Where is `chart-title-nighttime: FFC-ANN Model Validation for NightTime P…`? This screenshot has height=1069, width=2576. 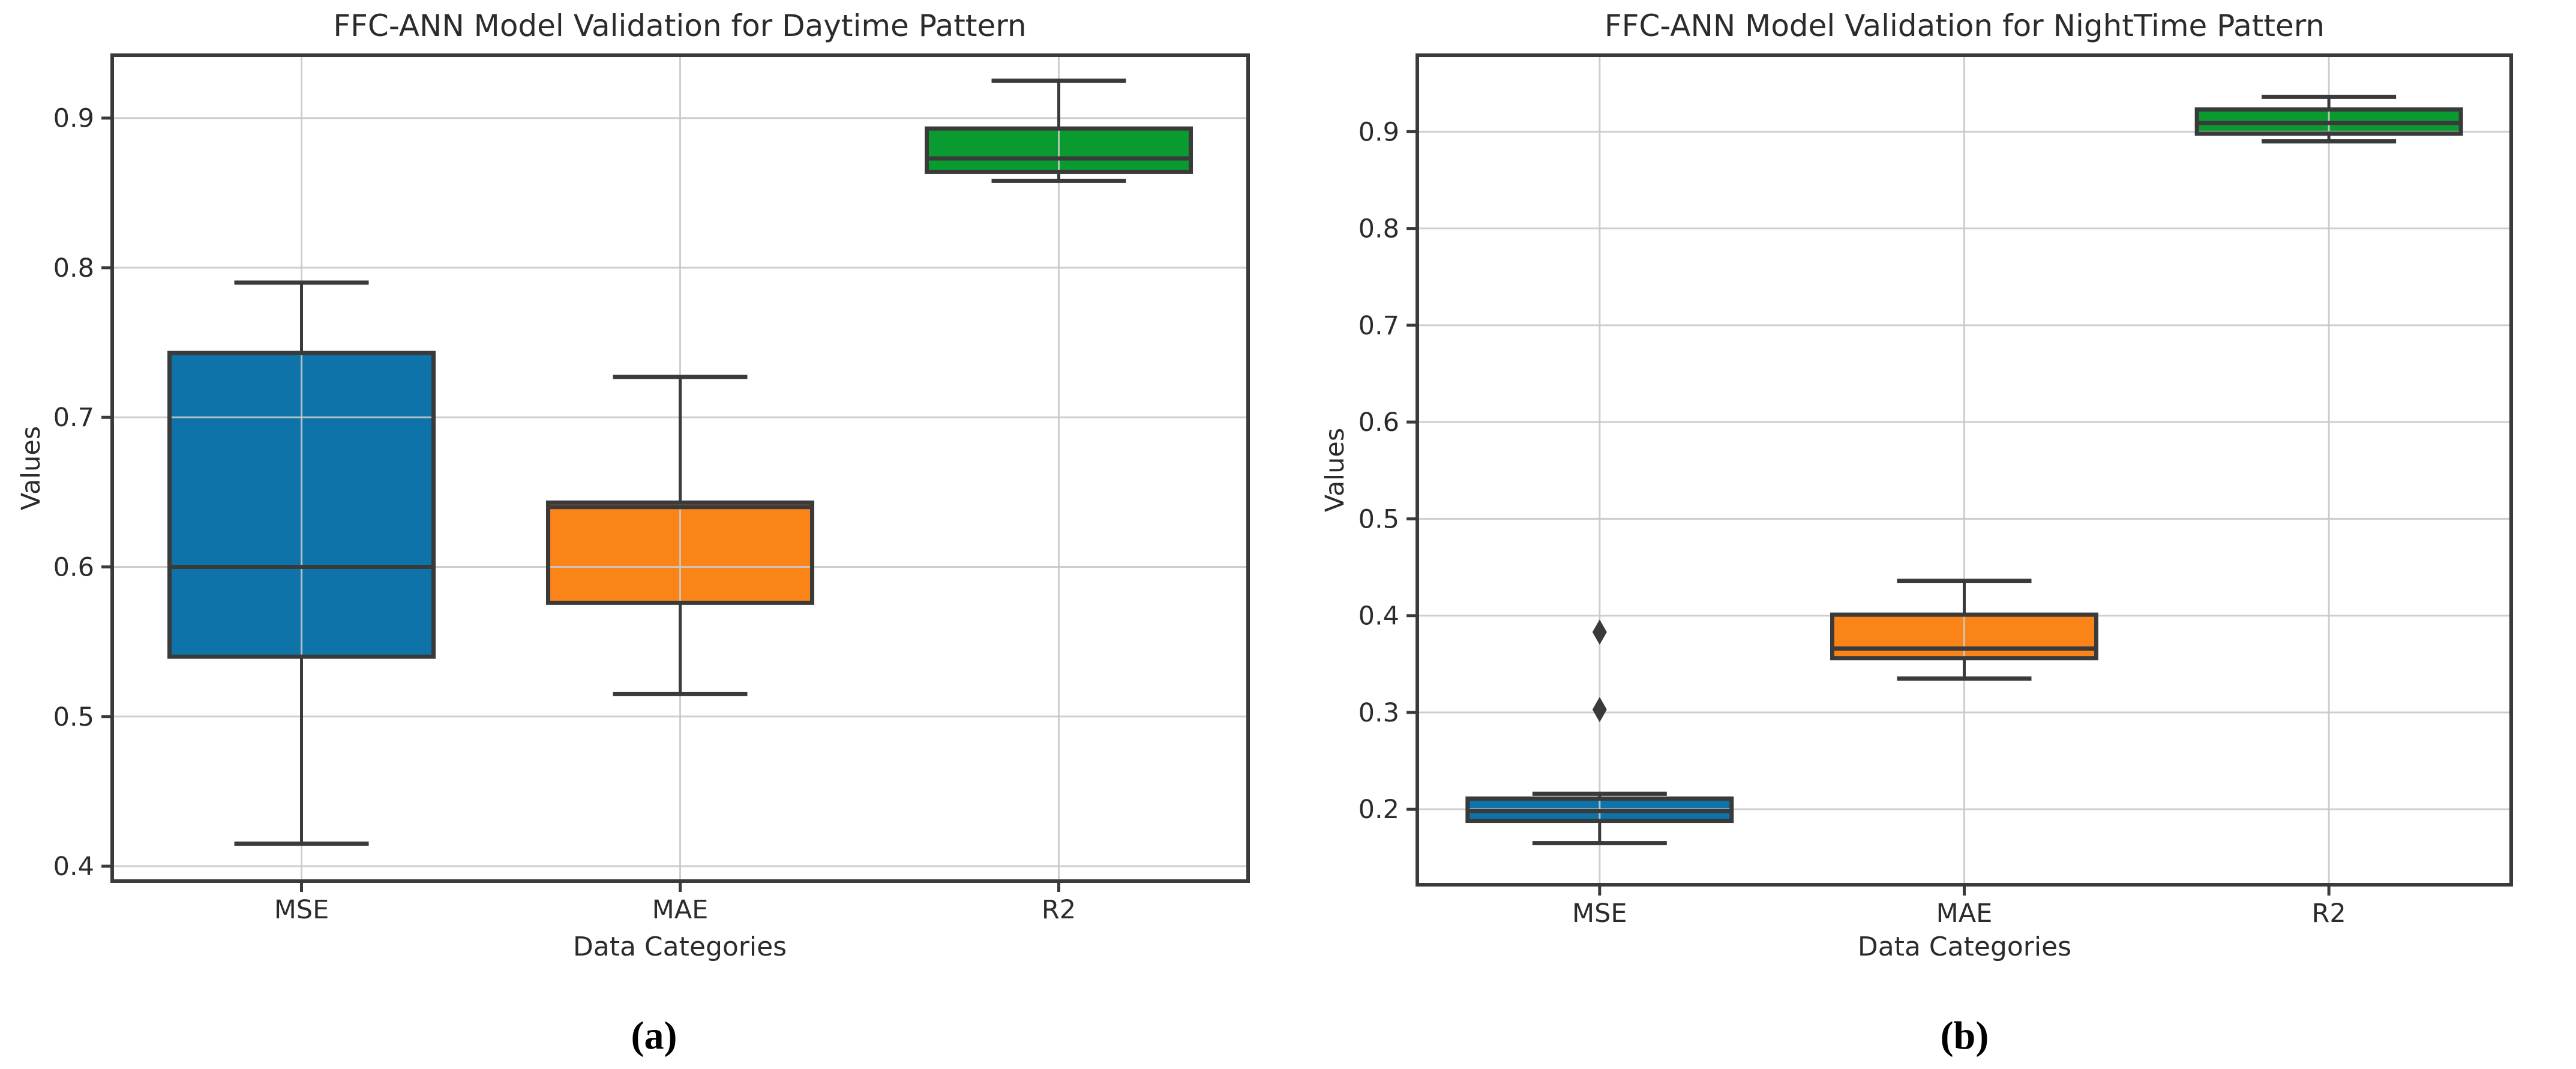 chart-title-nighttime: FFC-ANN Model Validation for NightTime P… is located at coordinates (1964, 25).